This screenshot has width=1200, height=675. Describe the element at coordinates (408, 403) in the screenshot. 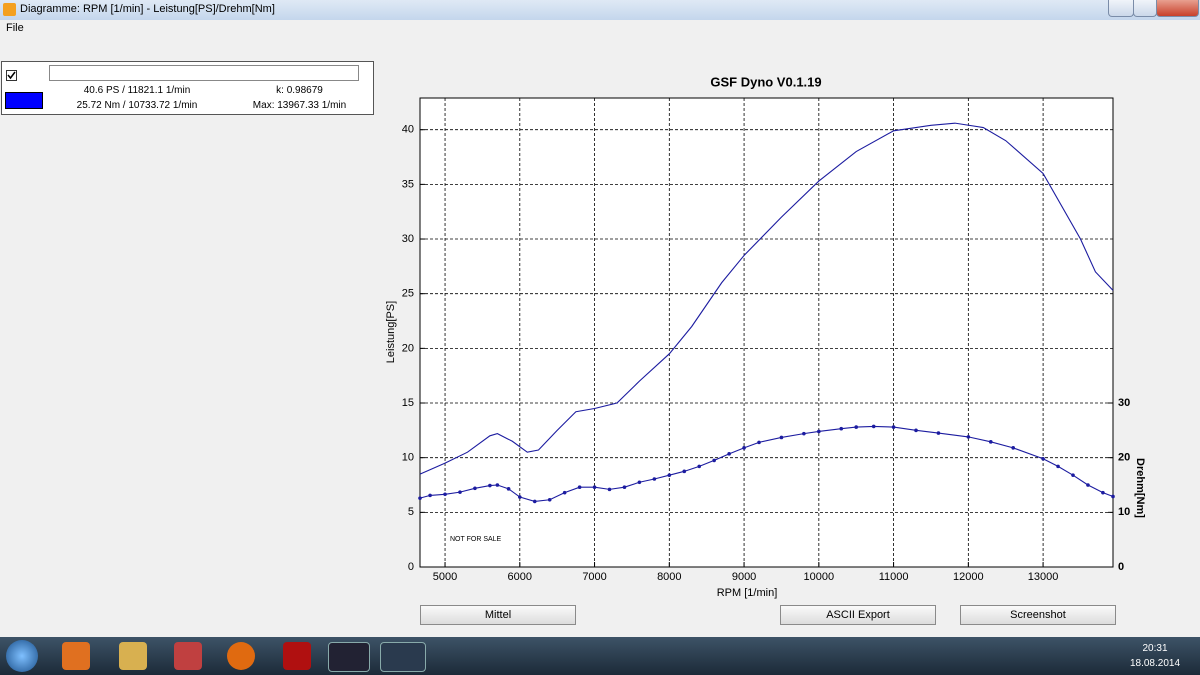

I see `y-tick-label: 15` at that location.